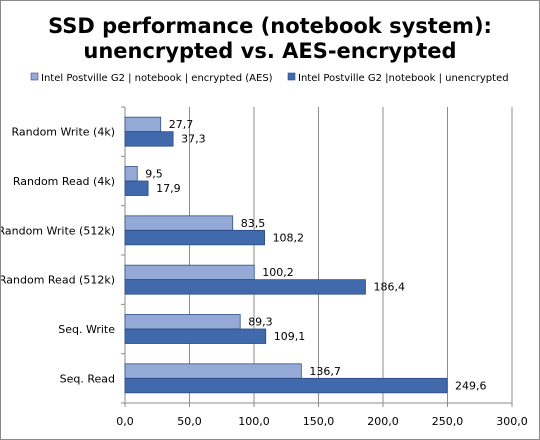  What do you see at coordinates (64, 181) in the screenshot?
I see `category-label: Random Read (4k)` at bounding box center [64, 181].